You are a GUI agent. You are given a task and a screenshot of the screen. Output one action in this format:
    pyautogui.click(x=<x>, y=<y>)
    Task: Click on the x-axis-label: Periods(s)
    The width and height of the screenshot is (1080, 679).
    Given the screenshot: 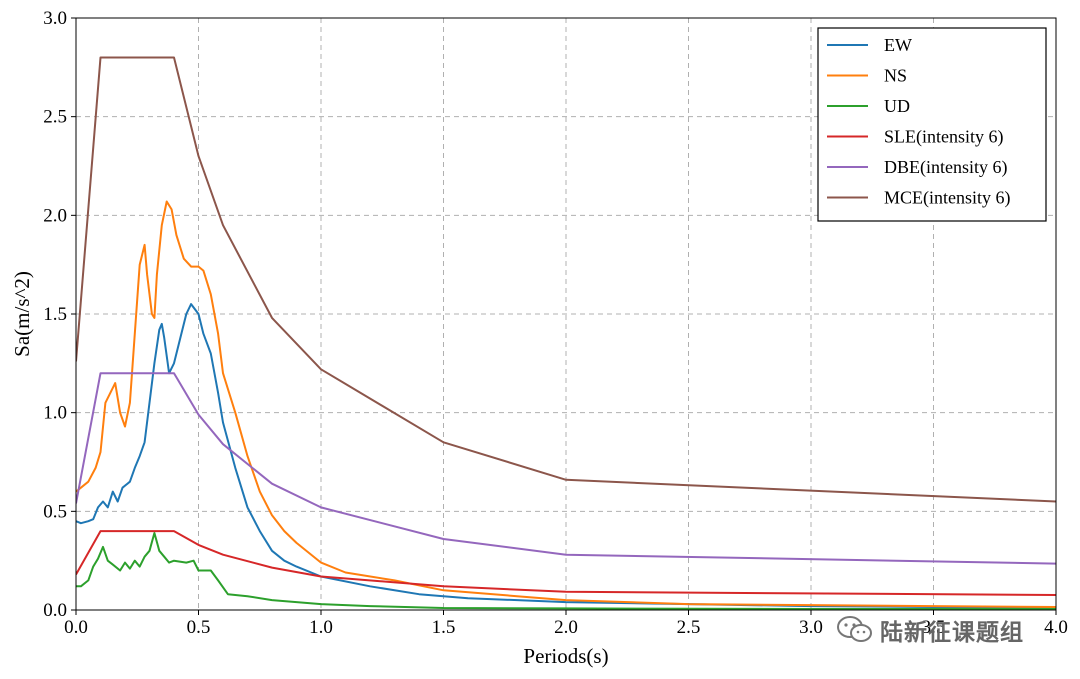 What is the action you would take?
    pyautogui.click(x=565, y=656)
    